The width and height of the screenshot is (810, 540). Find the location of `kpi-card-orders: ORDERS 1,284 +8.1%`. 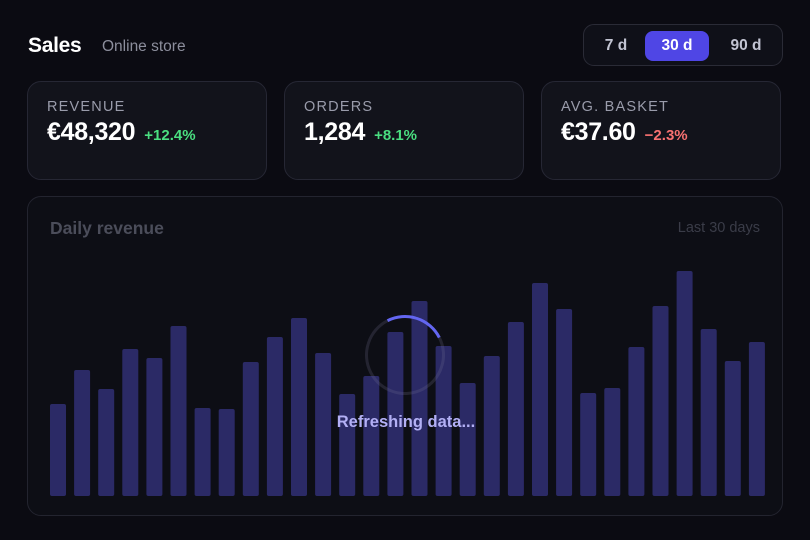

kpi-card-orders: ORDERS 1,284 +8.1% is located at coordinates (404, 130).